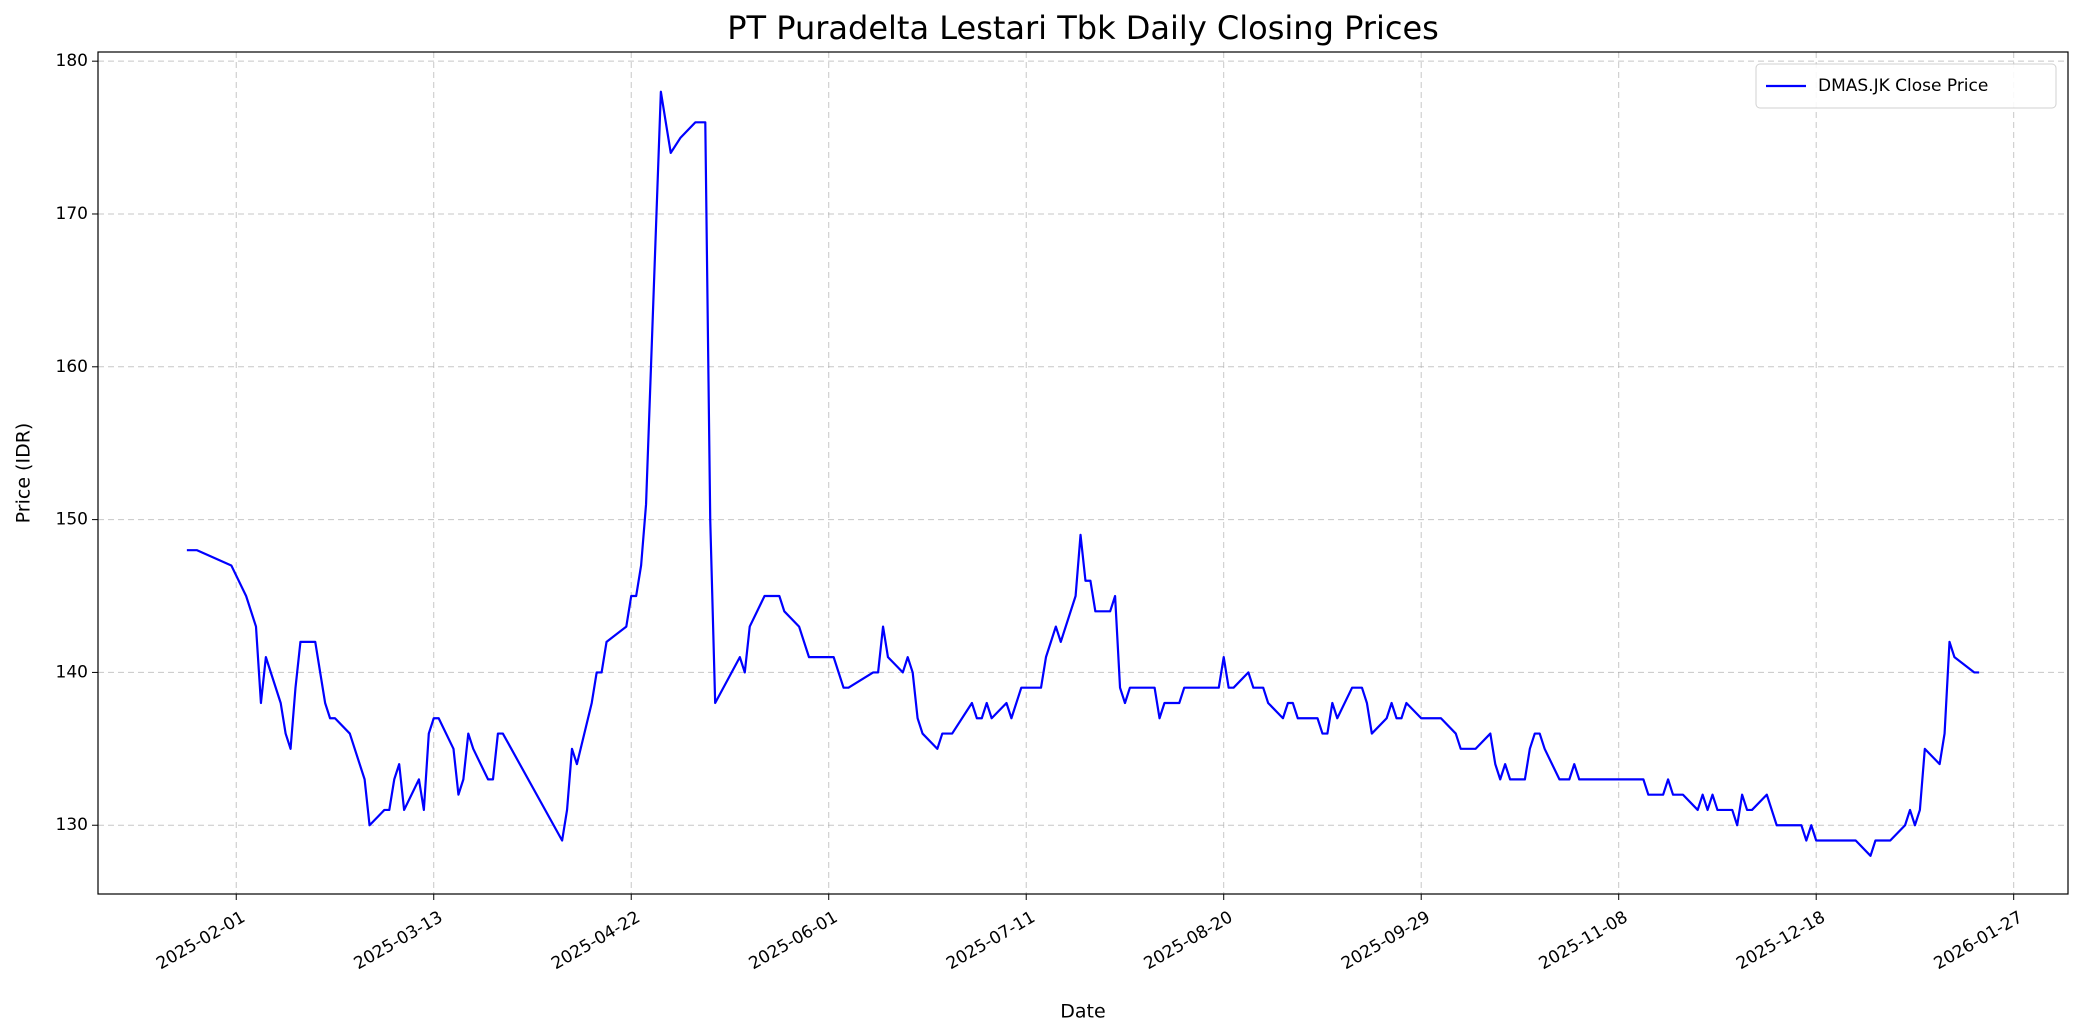 The image size is (2084, 1035). What do you see at coordinates (72, 520) in the screenshot?
I see `y-tick-label: 150` at bounding box center [72, 520].